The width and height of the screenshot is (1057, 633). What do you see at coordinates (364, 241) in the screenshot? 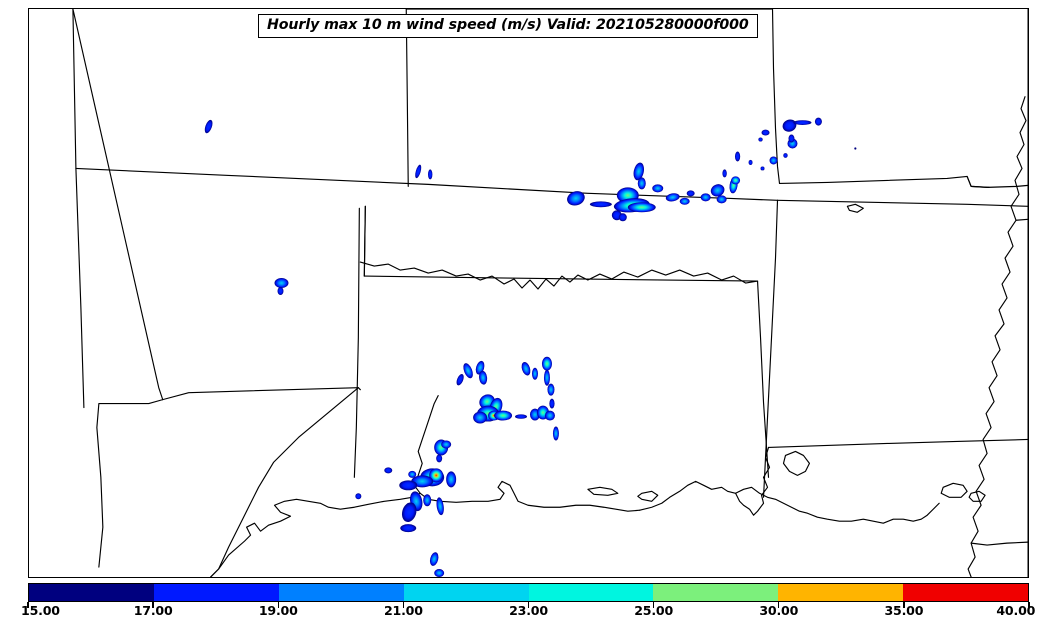
I see `border-texas-panhandle-north` at bounding box center [364, 241].